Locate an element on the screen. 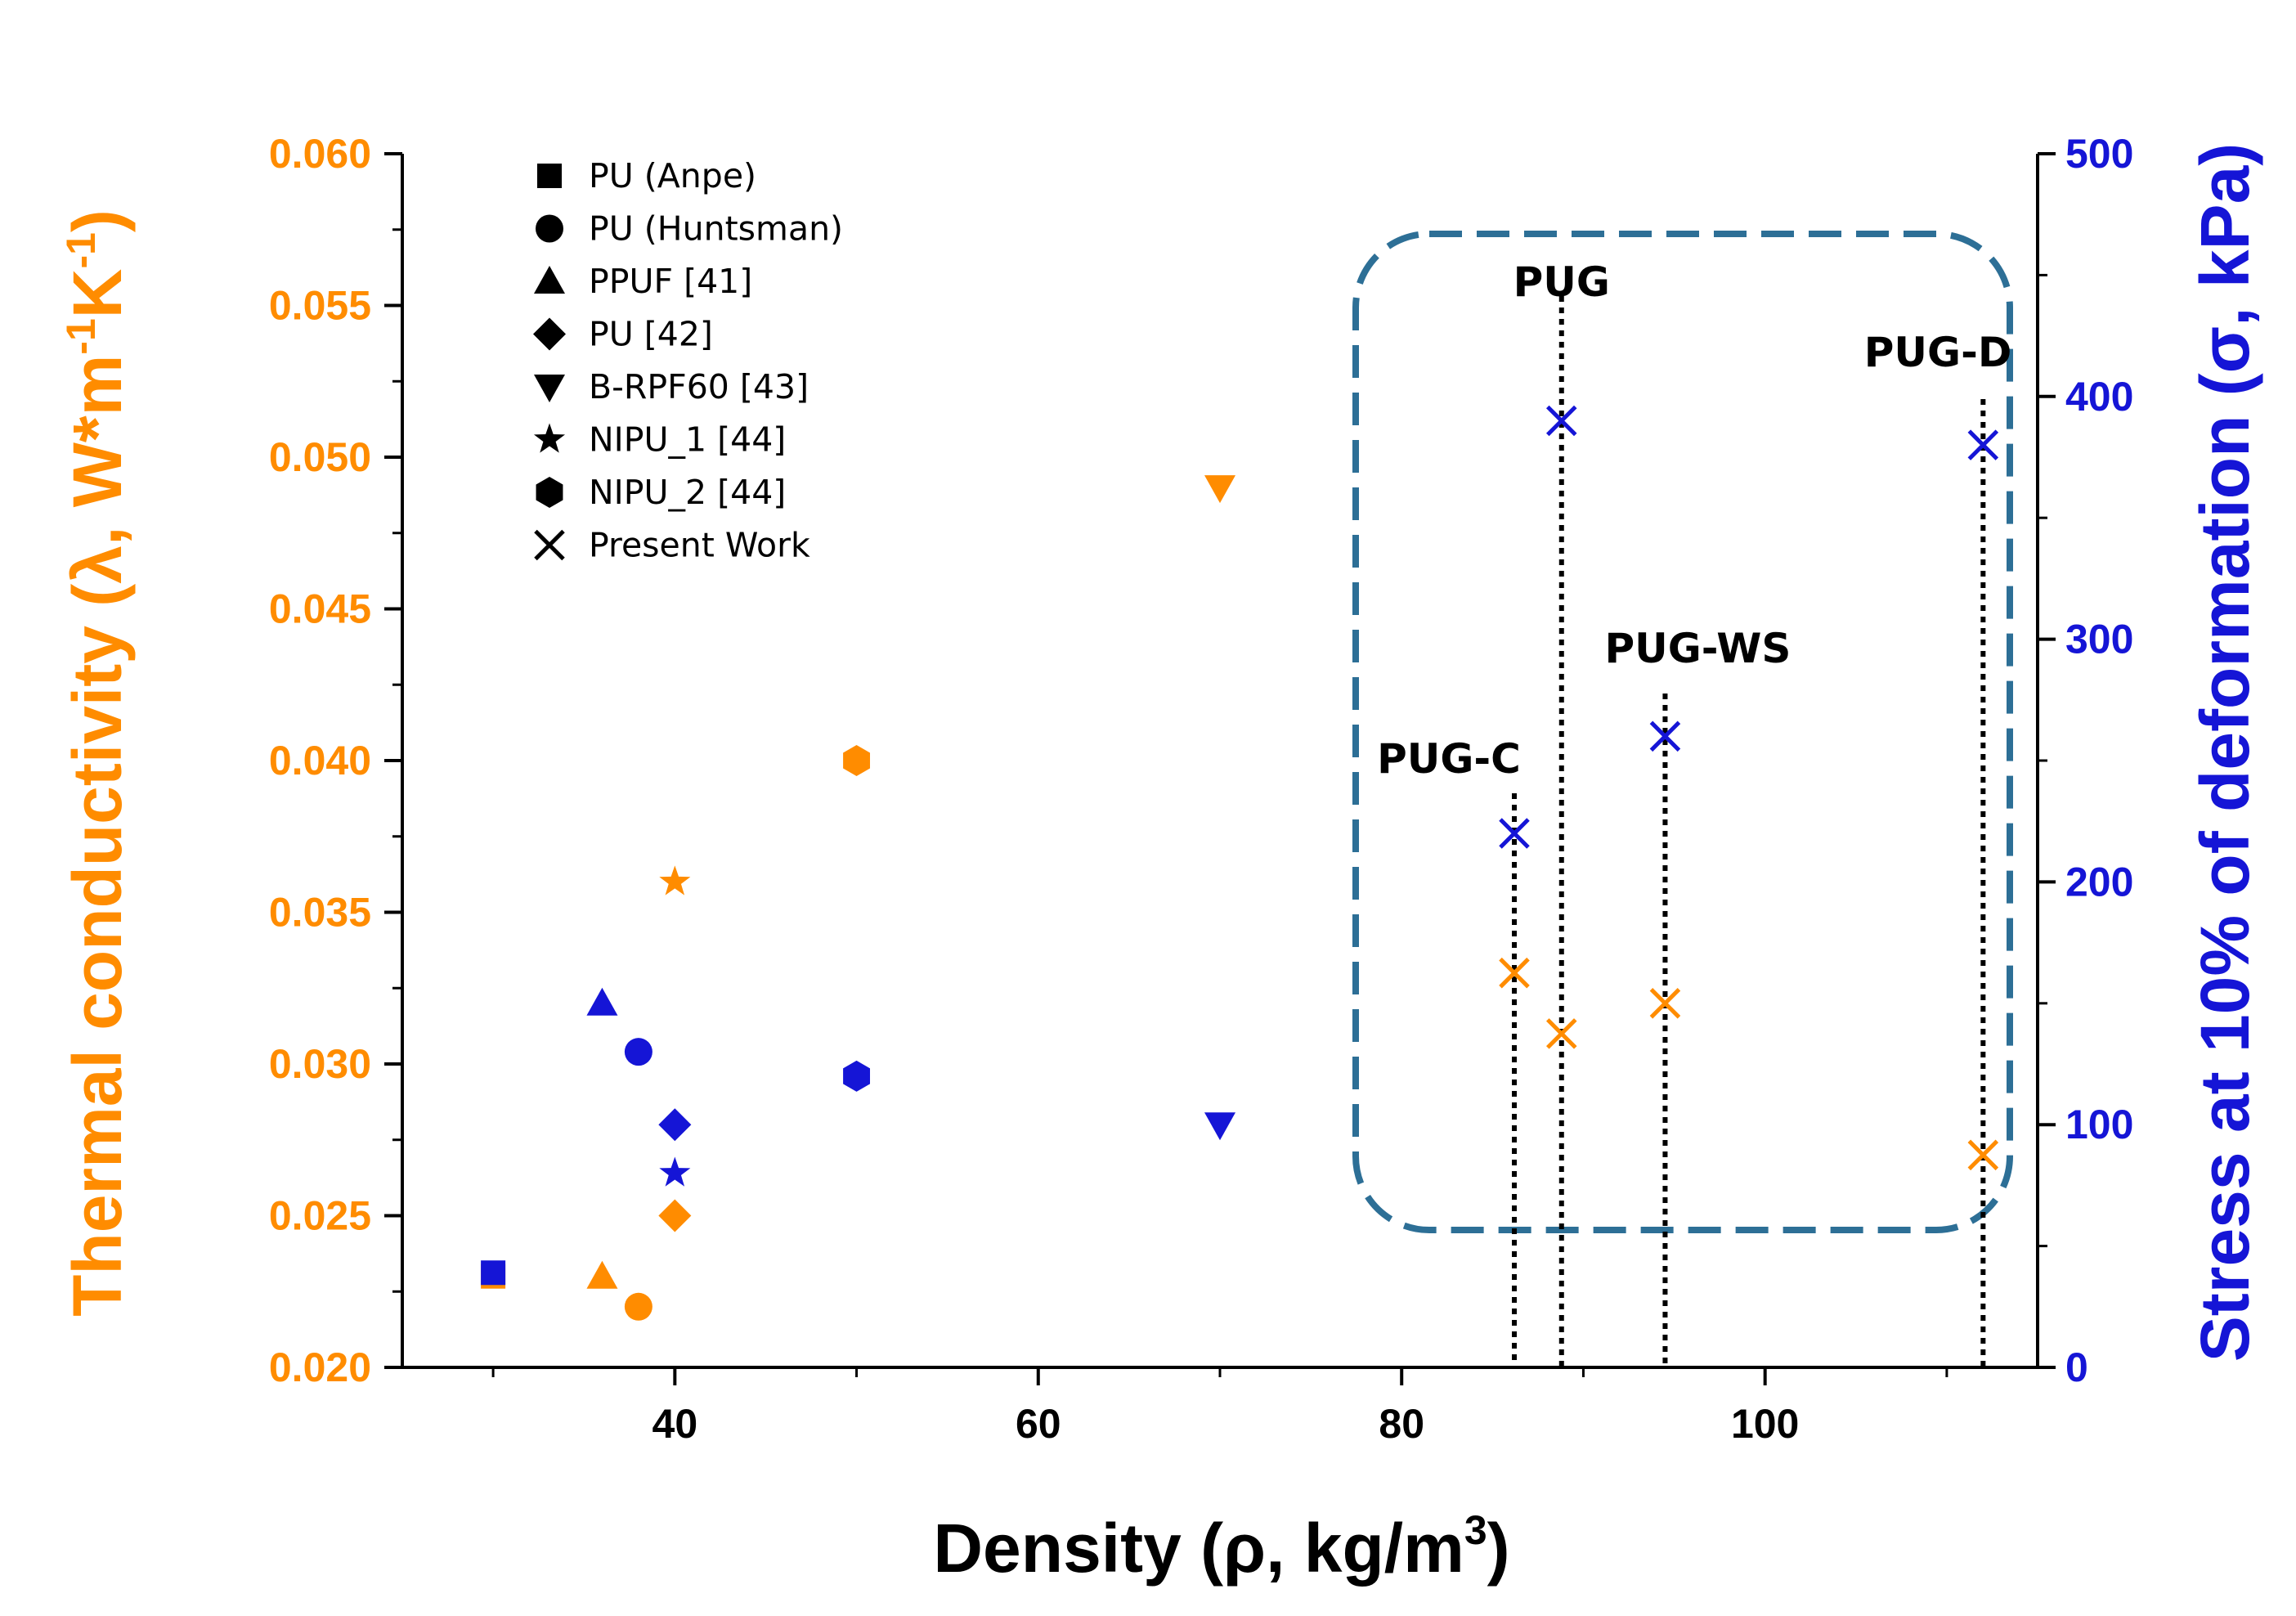 The width and height of the screenshot is (2296, 1616). legend-label: NIPU_2 [44] is located at coordinates (687, 492).